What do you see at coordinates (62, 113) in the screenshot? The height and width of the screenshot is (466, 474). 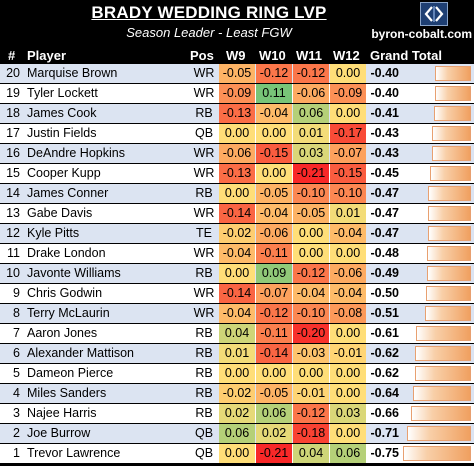 I see `player-cell: James Cook` at bounding box center [62, 113].